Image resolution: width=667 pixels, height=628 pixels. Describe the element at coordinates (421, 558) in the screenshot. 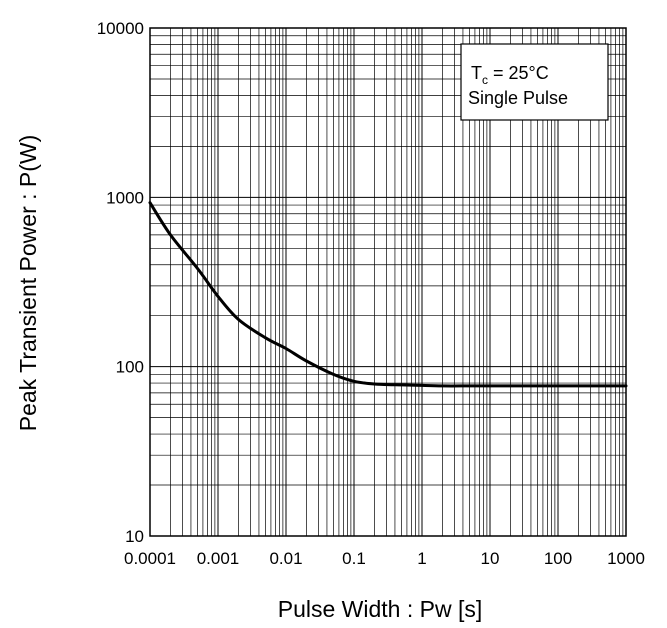

I see `x-tick-label: 1` at that location.